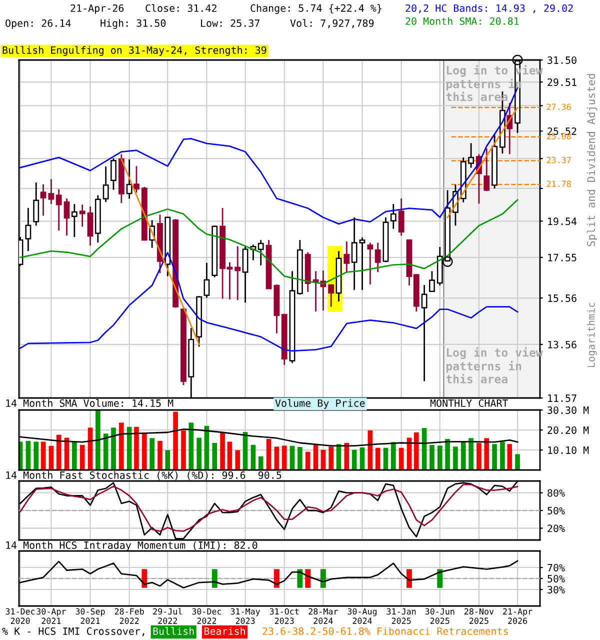 This screenshot has width=600, height=640. I want to click on y-tick-label: 70%, so click(556, 568).